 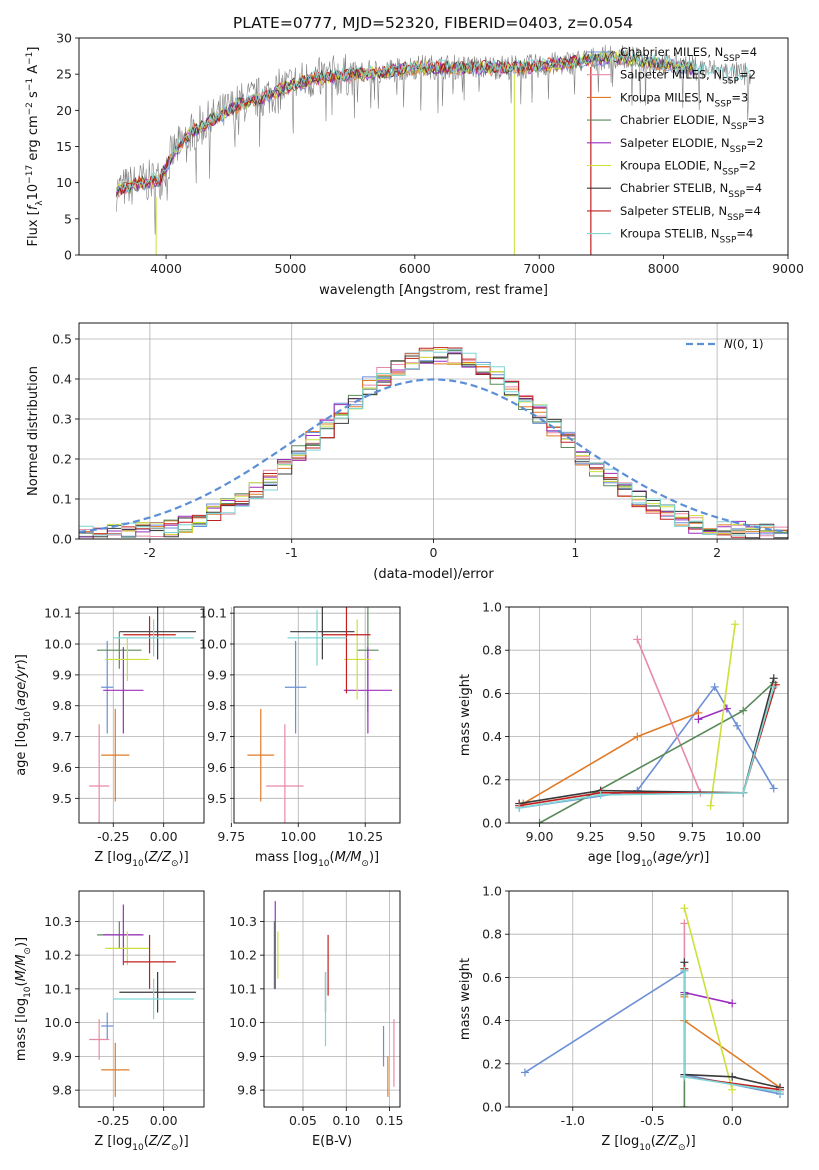 I want to click on y-tick-label: 5, so click(x=68, y=218).